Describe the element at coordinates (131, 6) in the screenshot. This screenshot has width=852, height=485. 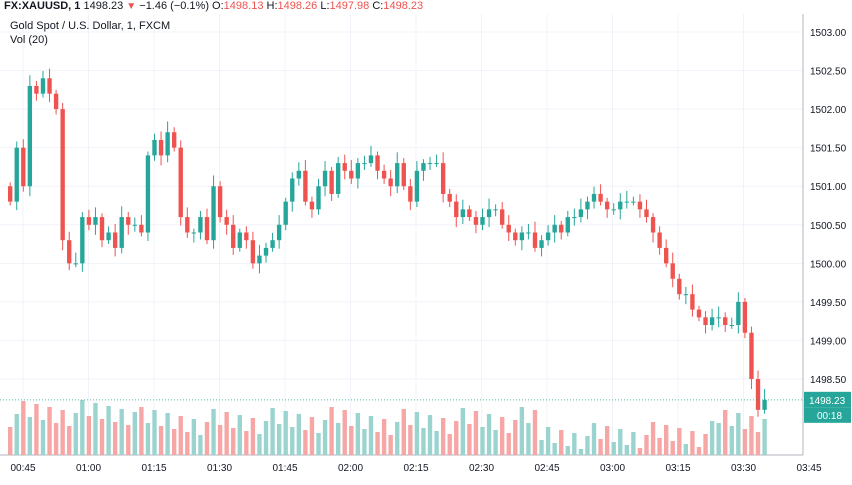
I see `down-arrow-icon: ▼` at that location.